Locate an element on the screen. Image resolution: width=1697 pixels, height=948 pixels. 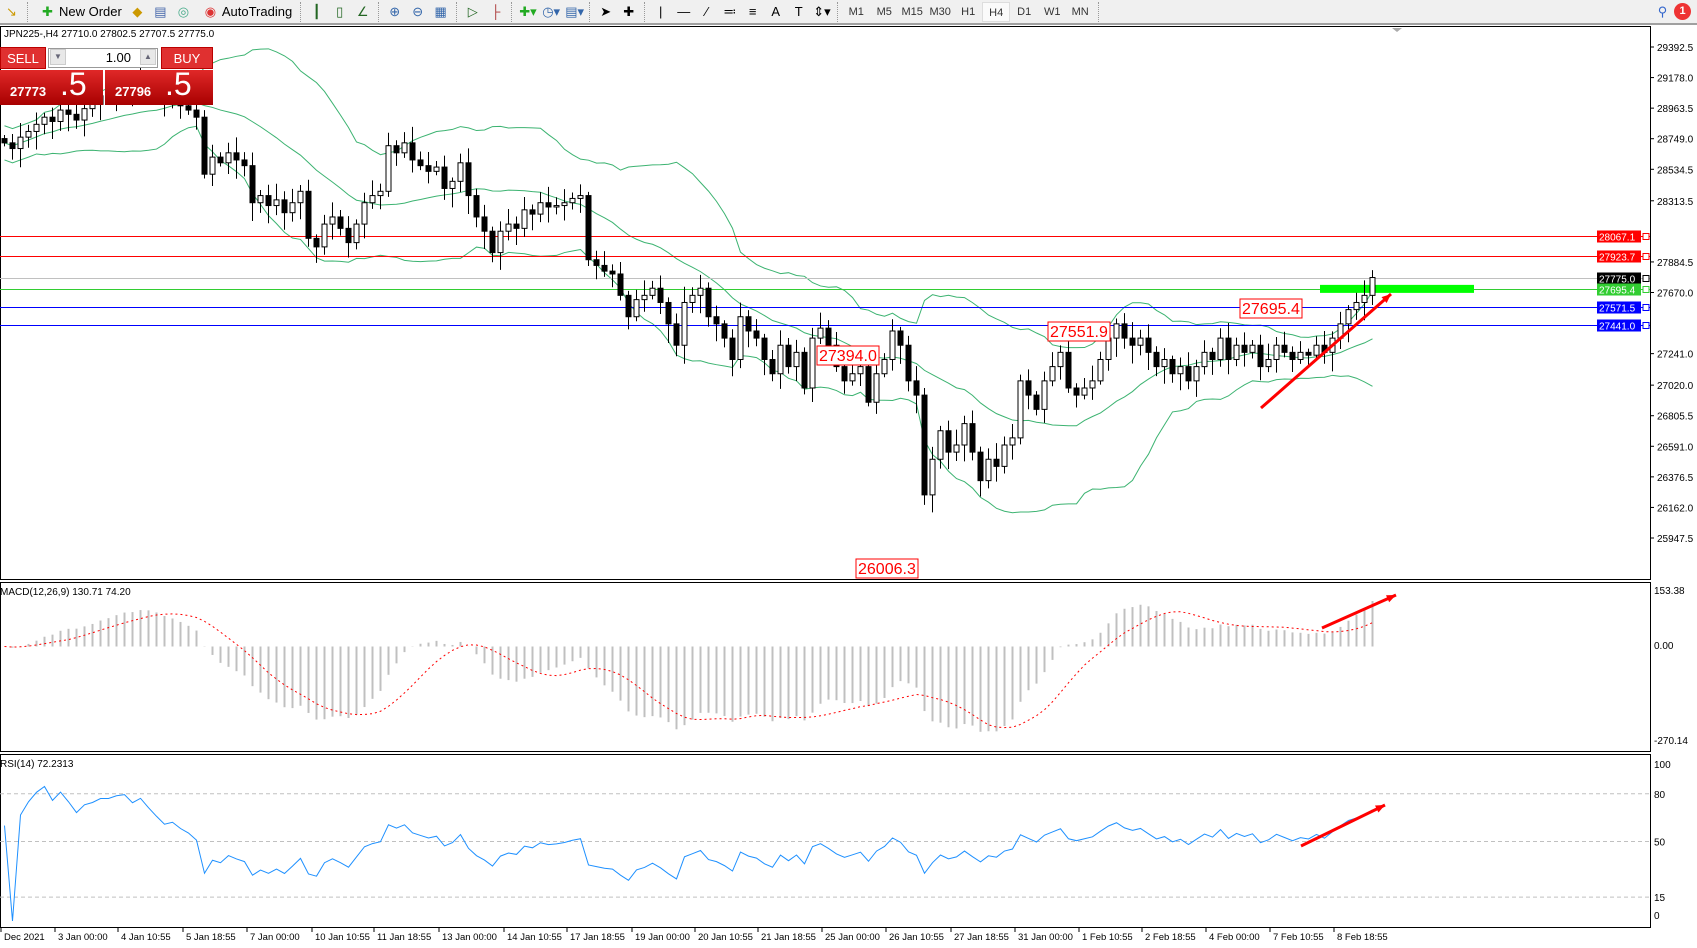
timeframe-m1: M1 is located at coordinates (856, 11).